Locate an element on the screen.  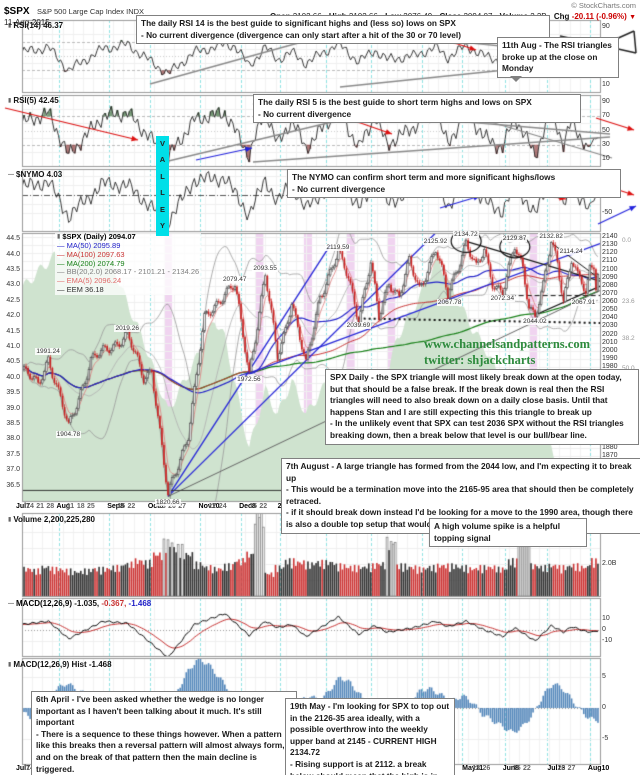
eem-axis-tick: 44.0 is located at coordinates (13, 254).